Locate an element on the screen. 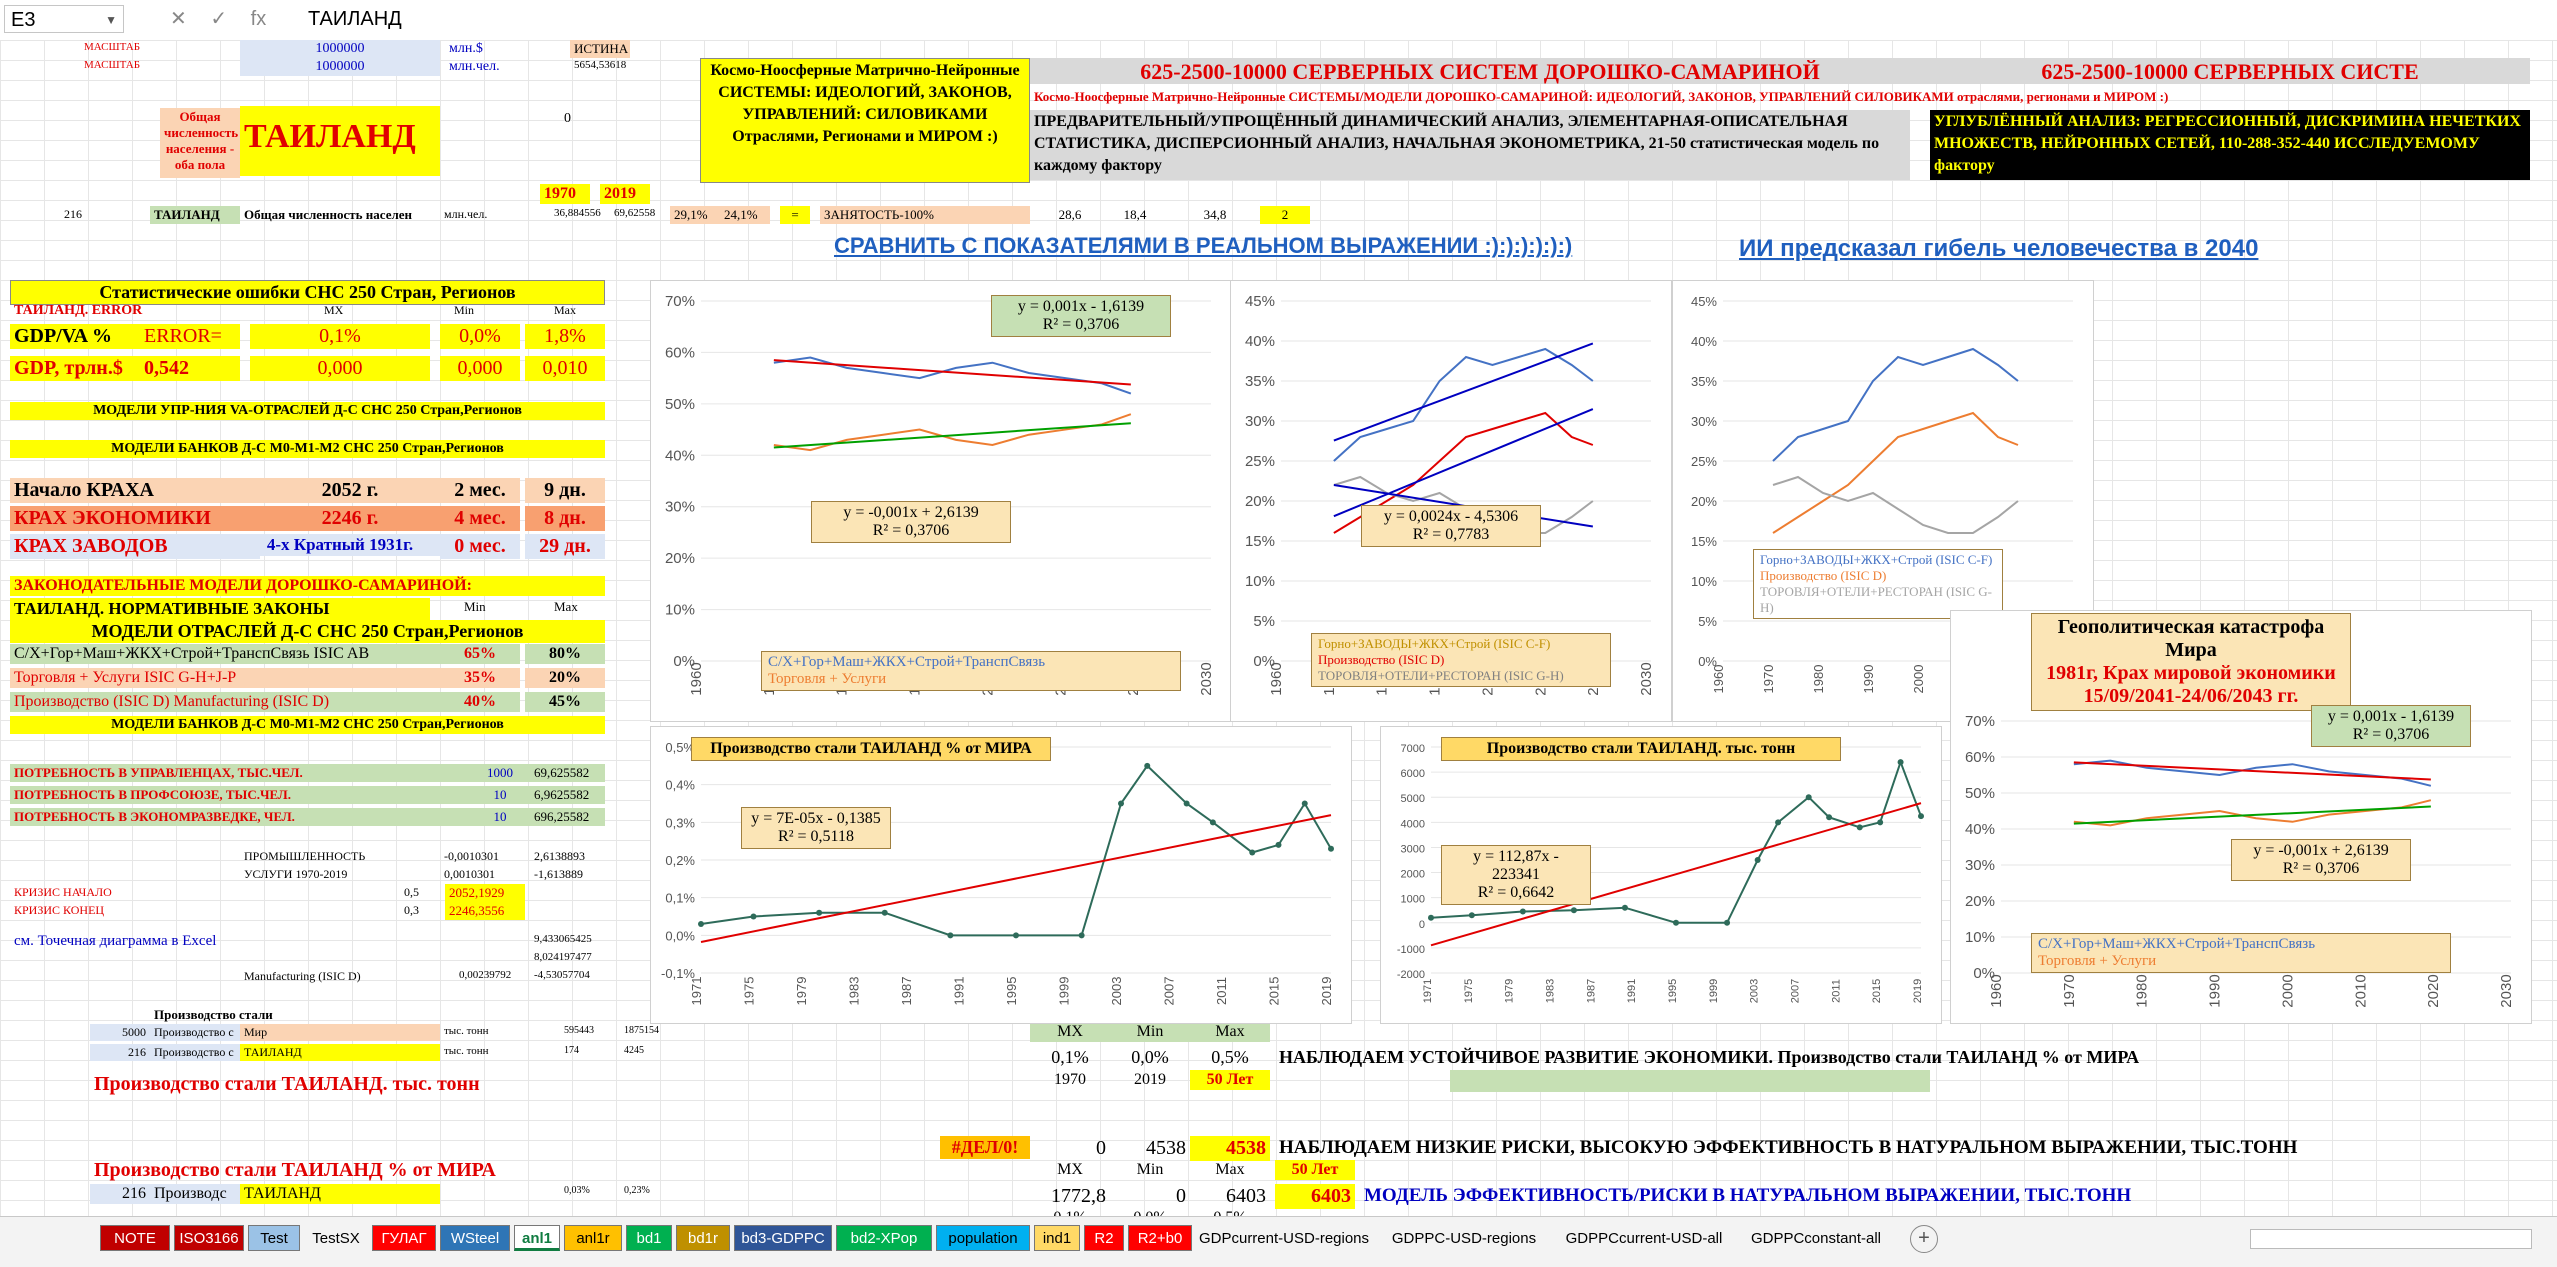  x-tick-label: 2030 is located at coordinates (2506, 990).